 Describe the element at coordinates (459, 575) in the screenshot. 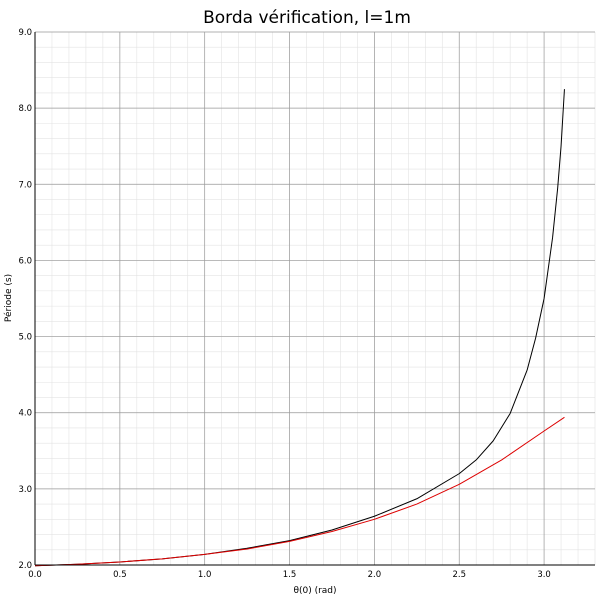

I see `x-tick-label: 2.5` at that location.